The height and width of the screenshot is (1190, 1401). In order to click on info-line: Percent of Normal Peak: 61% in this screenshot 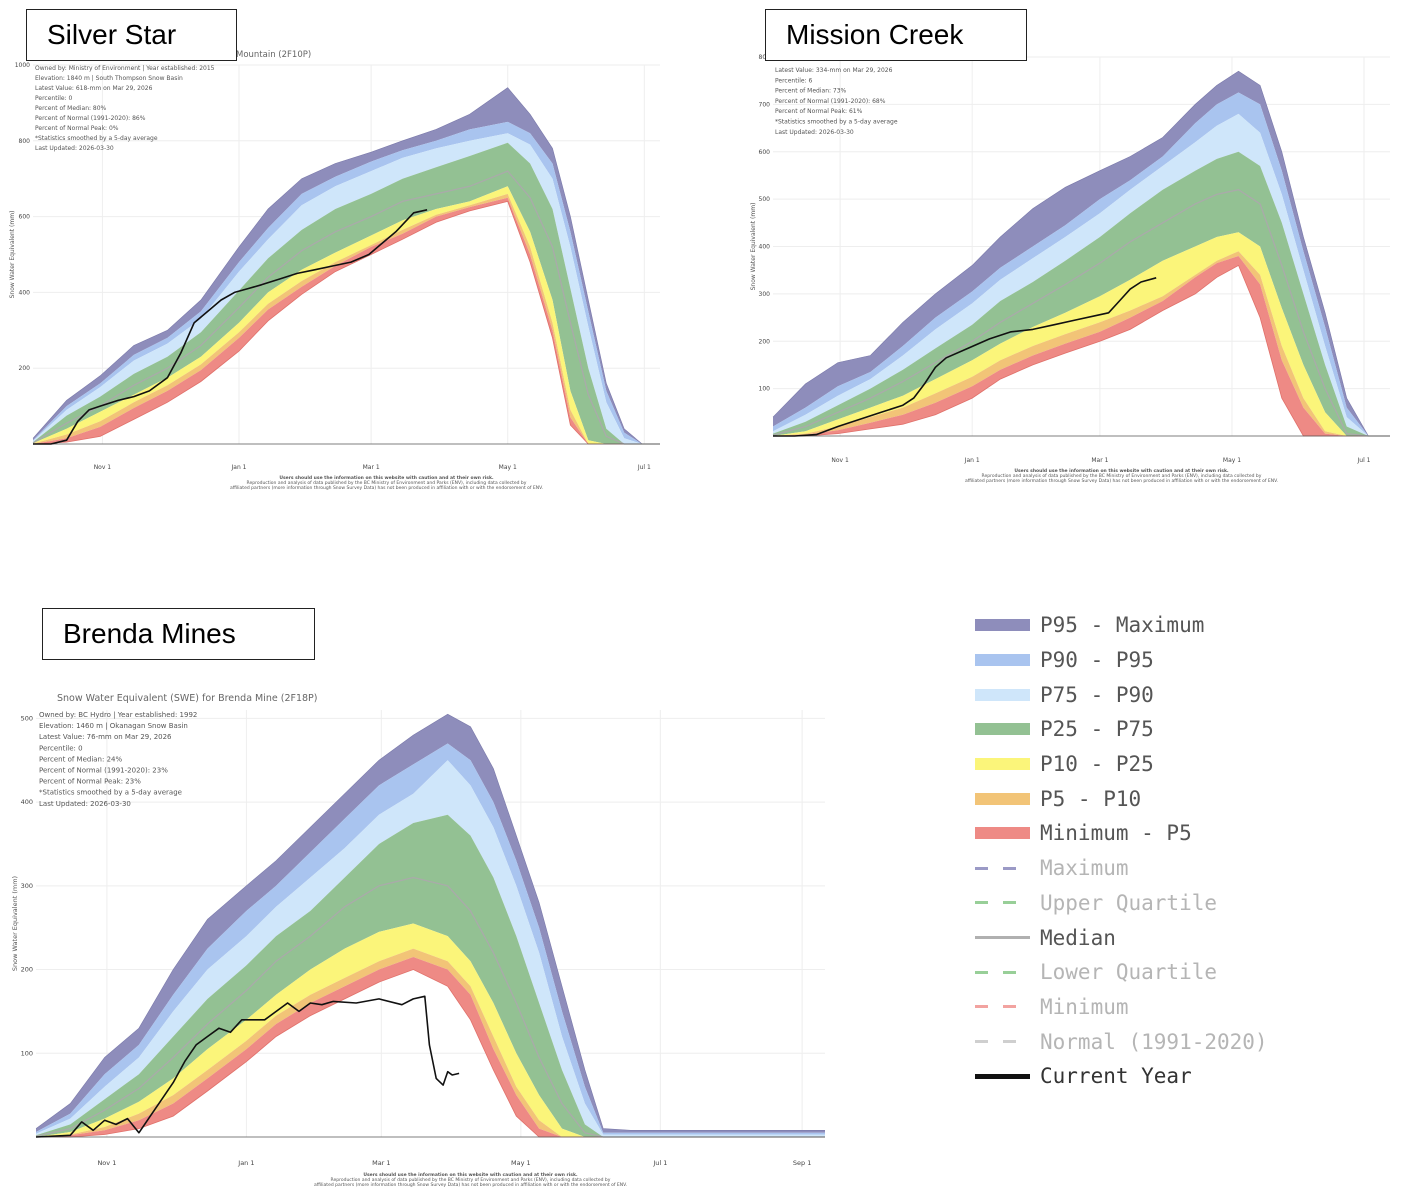, I will do `click(819, 111)`.